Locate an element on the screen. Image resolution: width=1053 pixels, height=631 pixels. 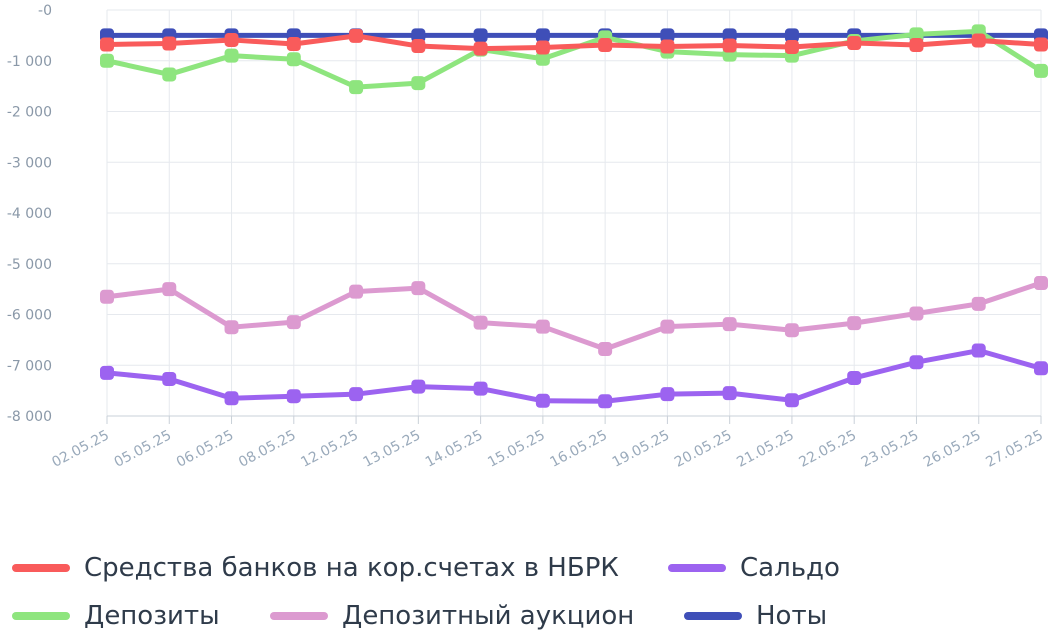
x-tick-label: 06.05.25 is located at coordinates (205, 448).